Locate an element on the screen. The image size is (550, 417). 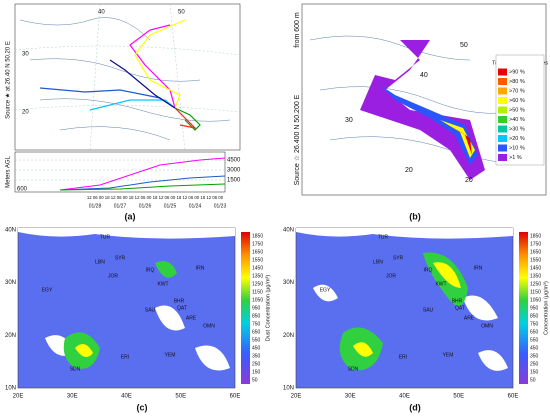
panel-label: (b) is located at coordinates (415, 216).